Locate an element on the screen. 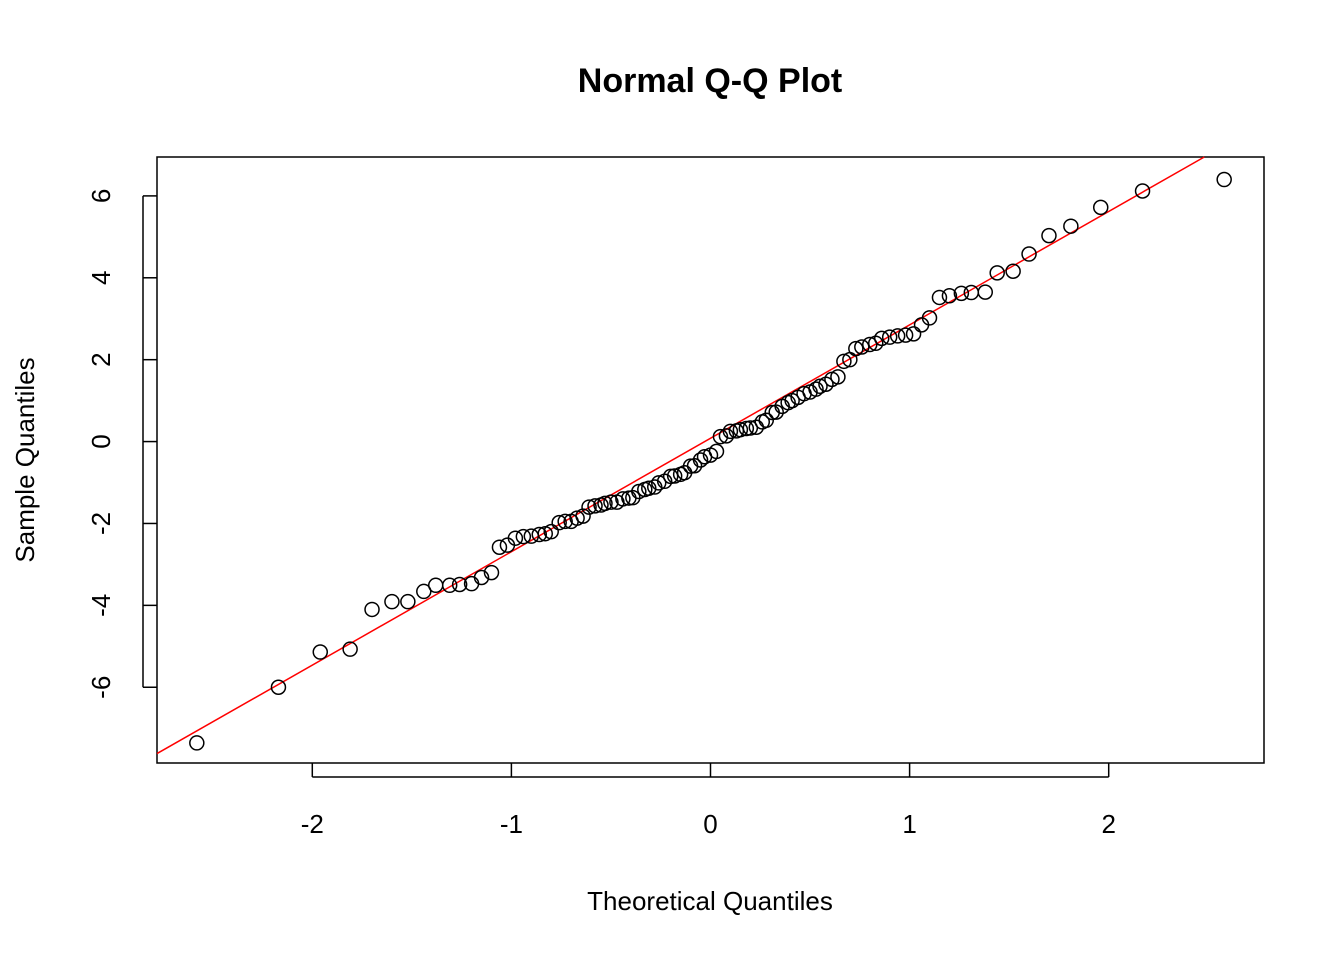 This screenshot has height=965, width=1344. y-axis-label: Sample Quantiles is located at coordinates (25, 459).